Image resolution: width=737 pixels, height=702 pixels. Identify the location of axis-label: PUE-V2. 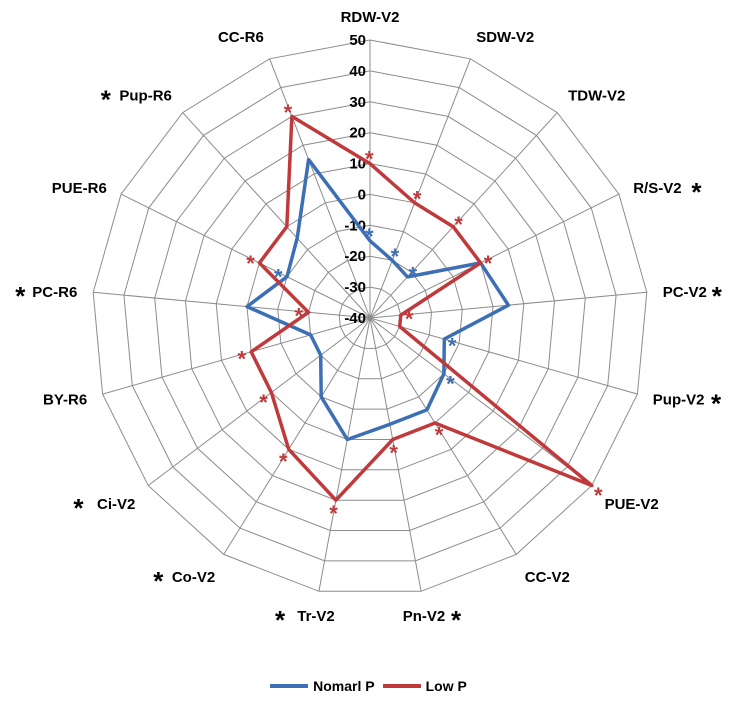
(632, 504).